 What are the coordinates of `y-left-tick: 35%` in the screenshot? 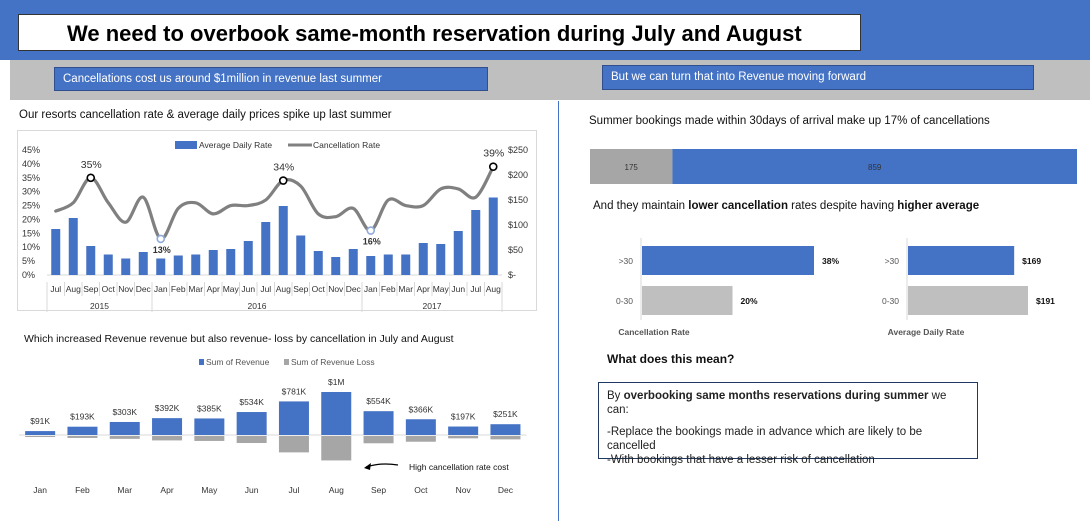 It's located at (31, 178).